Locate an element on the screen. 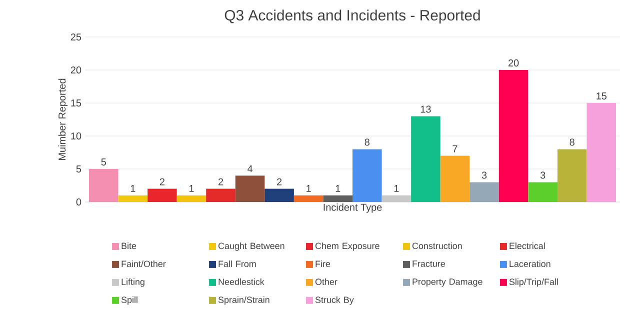 The height and width of the screenshot is (330, 629). data-label: 5 is located at coordinates (103, 162).